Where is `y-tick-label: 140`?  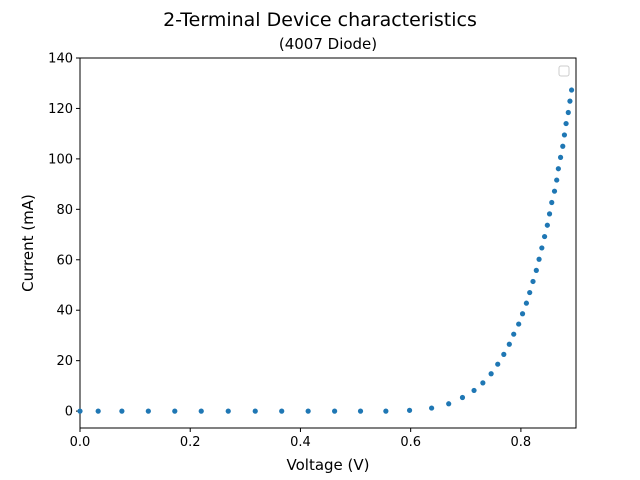 y-tick-label: 140 is located at coordinates (60, 59).